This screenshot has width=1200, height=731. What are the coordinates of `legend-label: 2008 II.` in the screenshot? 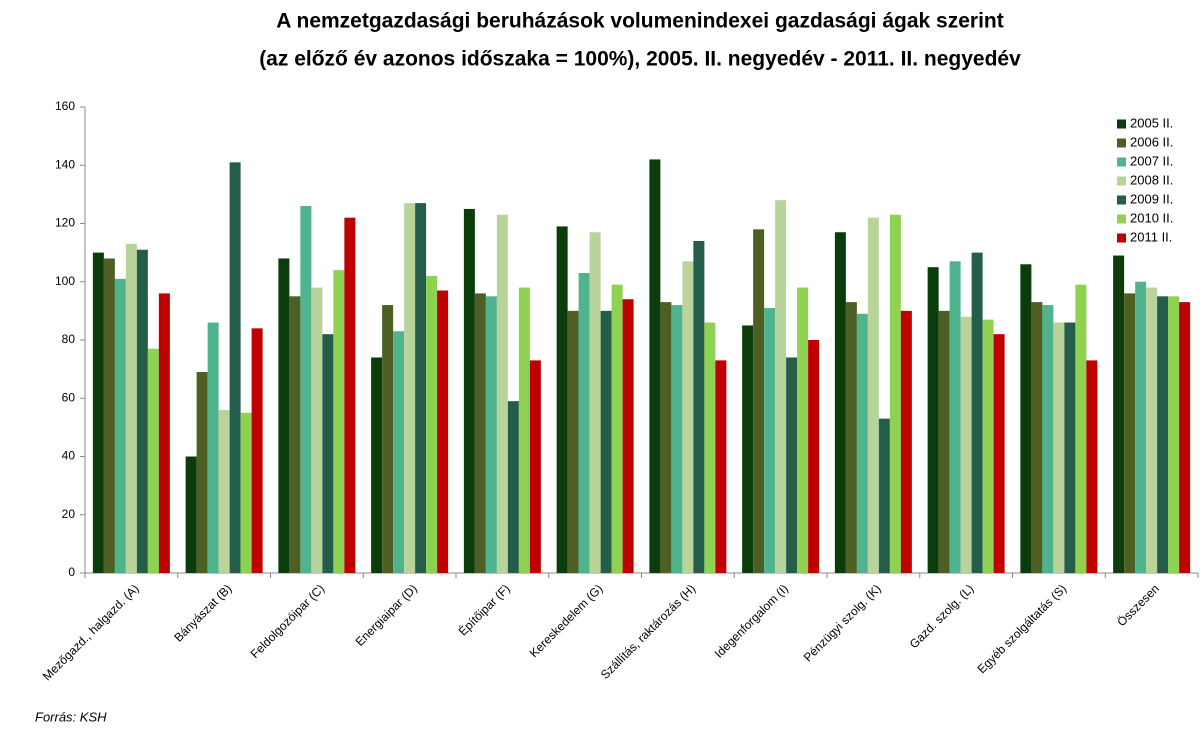 It's located at (1151, 179).